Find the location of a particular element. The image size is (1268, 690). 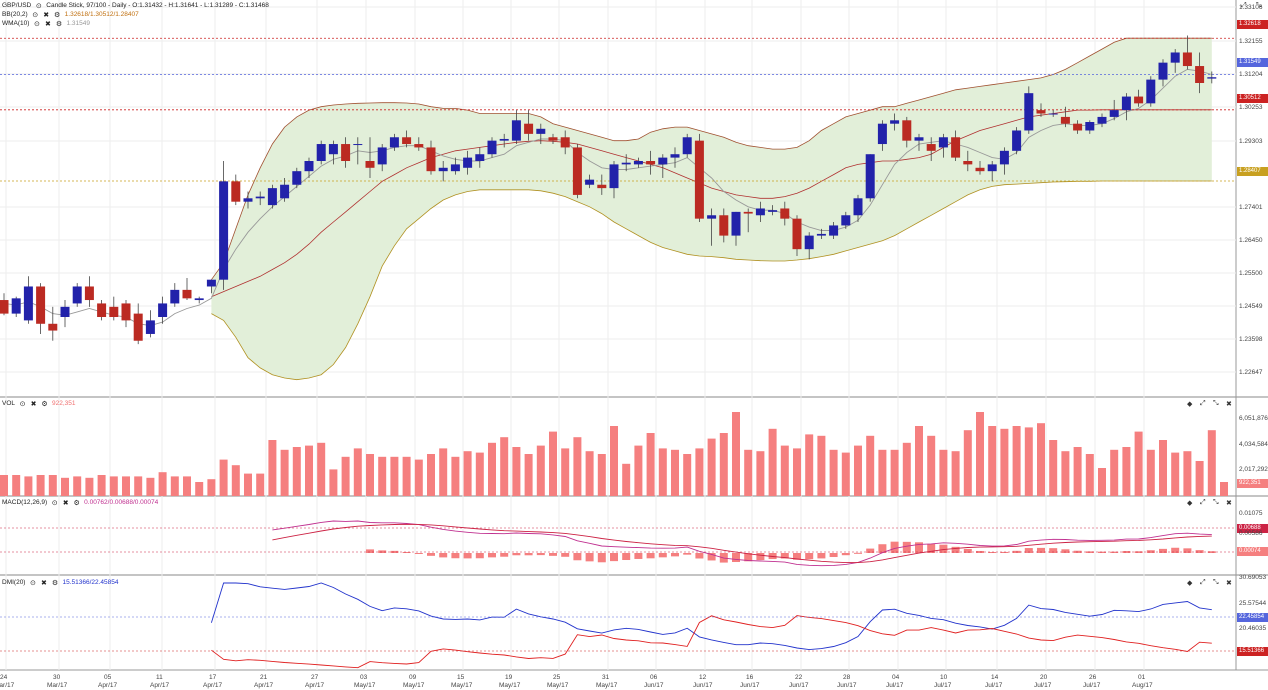

macd-label: MACD(12,26,9) is located at coordinates (25, 502).